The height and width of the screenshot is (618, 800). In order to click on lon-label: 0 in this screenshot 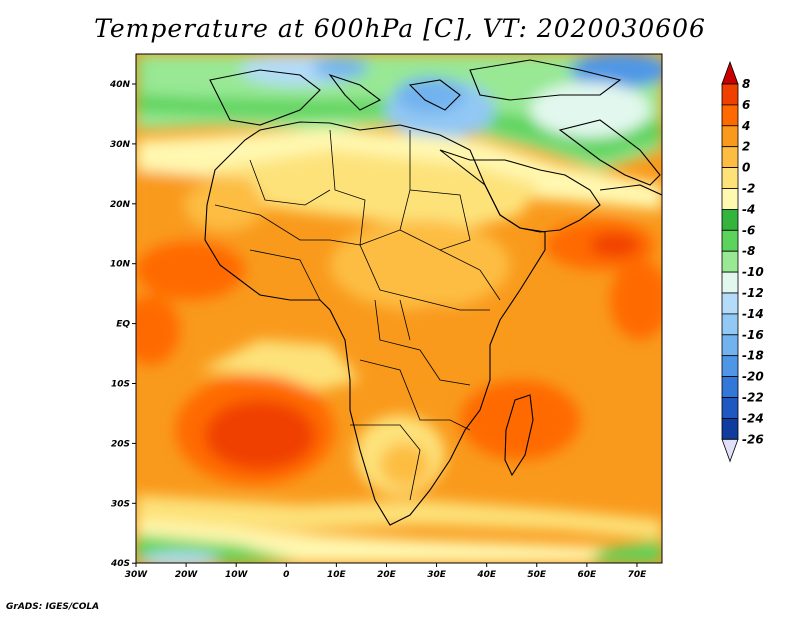, I will do `click(286, 575)`.